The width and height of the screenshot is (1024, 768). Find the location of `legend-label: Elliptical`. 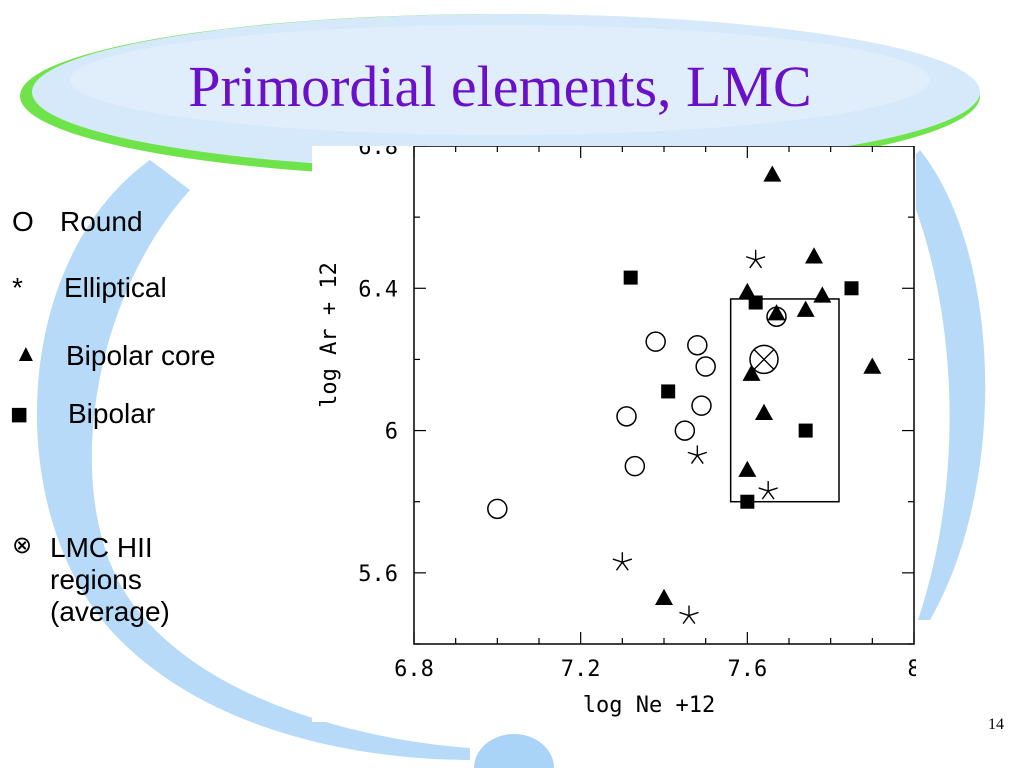

legend-label: Elliptical is located at coordinates (115, 287).